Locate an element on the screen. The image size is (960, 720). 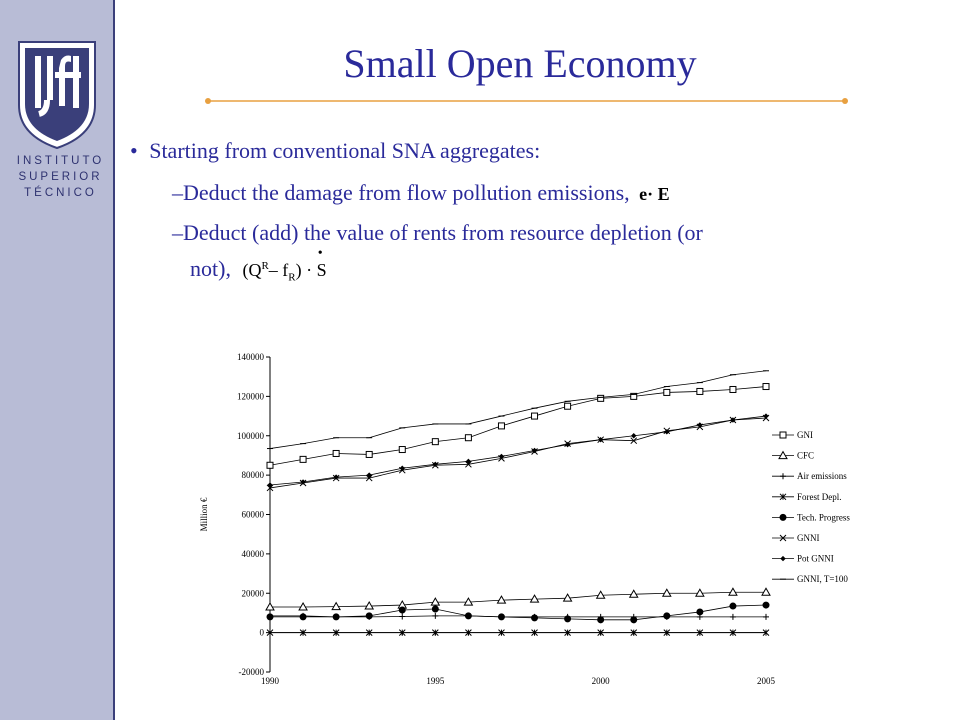
legend-label: Pot GNNI is located at coordinates (815, 559).